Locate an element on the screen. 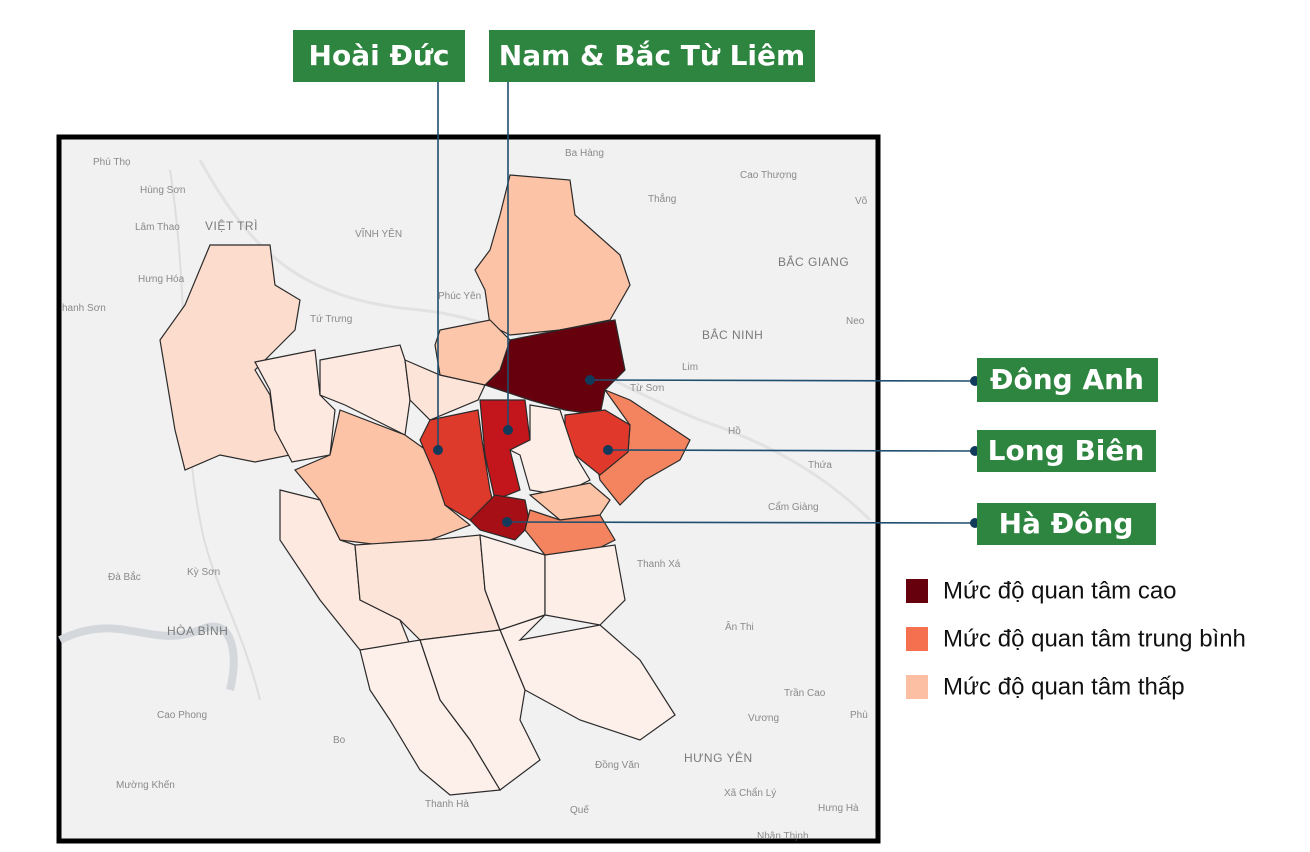 The height and width of the screenshot is (852, 1310). legend-label: Mức độ quan tâm cao is located at coordinates (1060, 590).